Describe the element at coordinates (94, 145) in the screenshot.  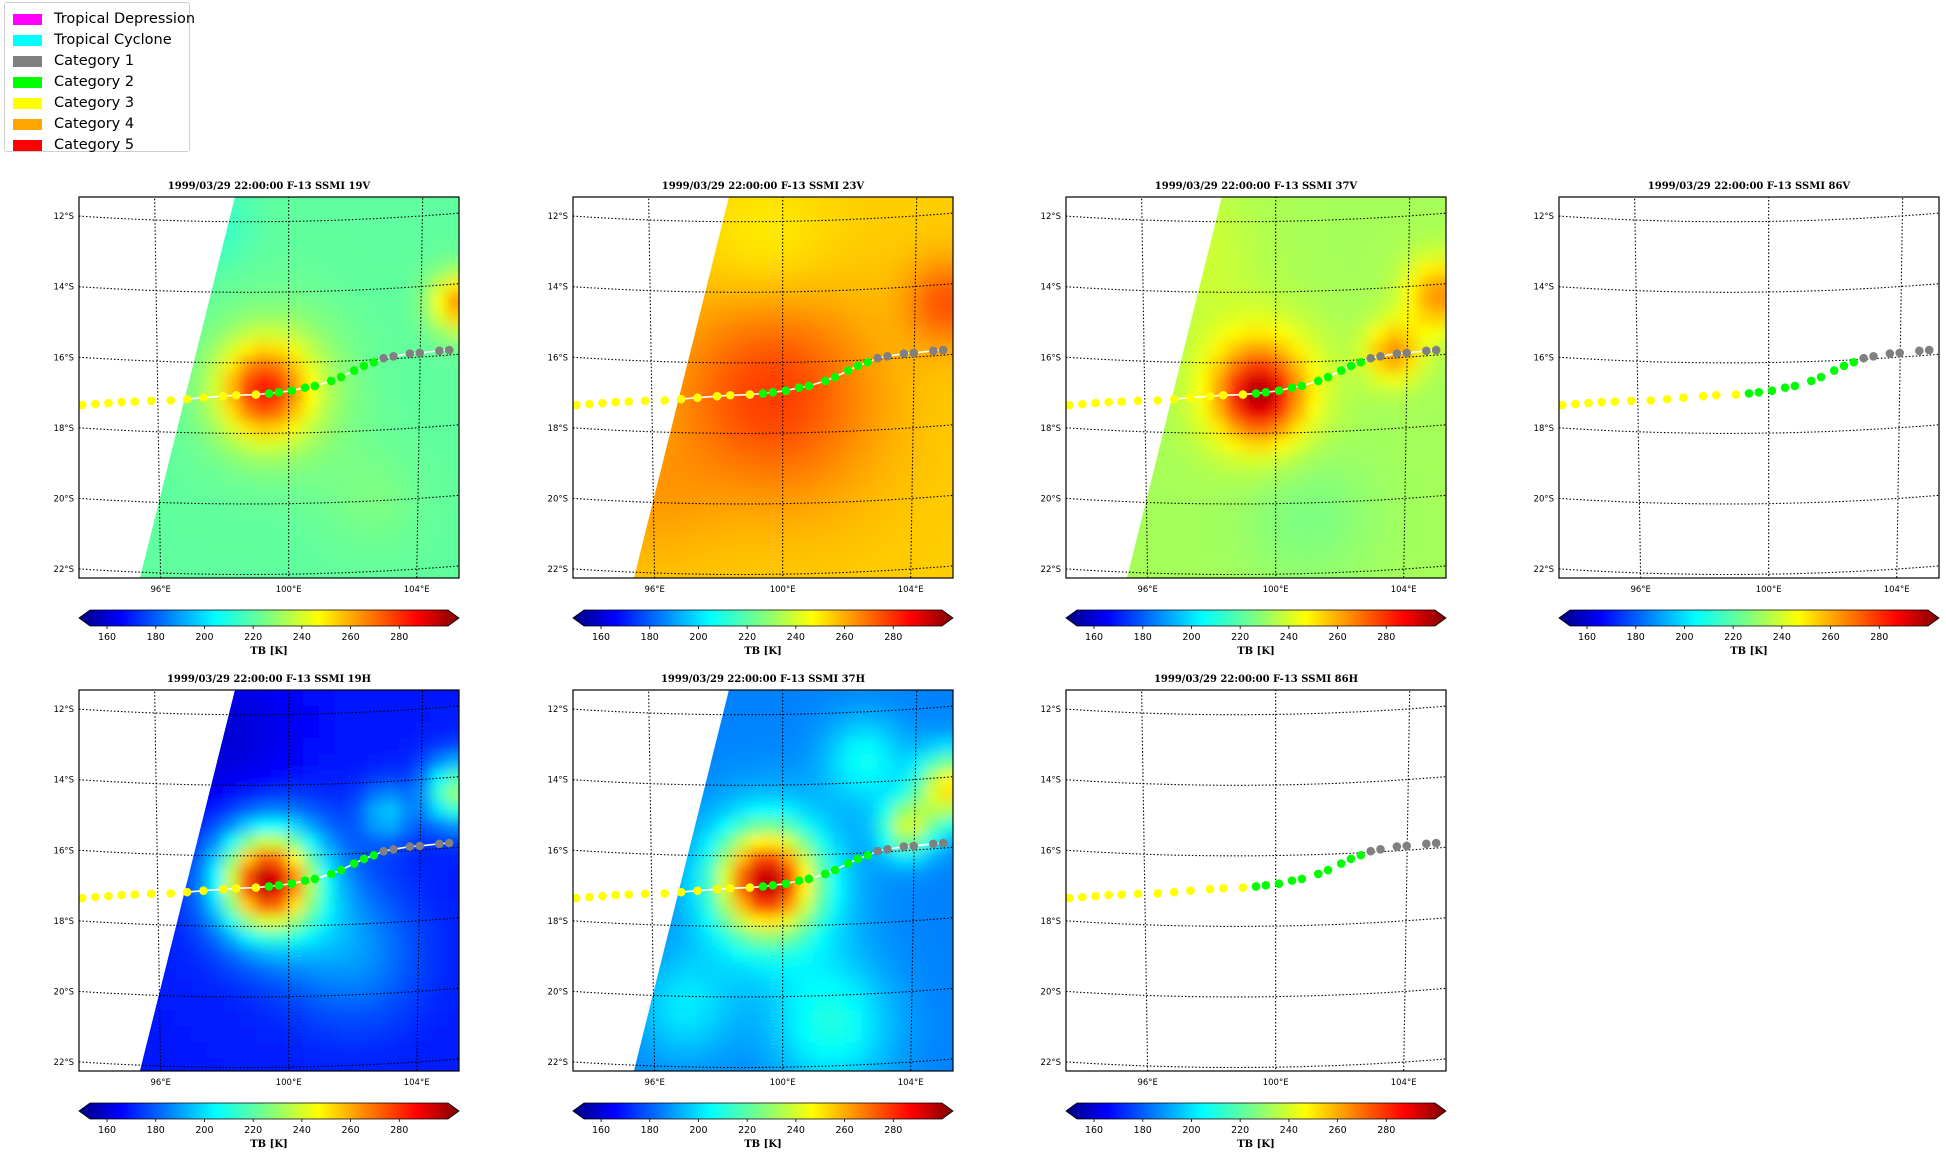
I see `legend-label: Category 5` at that location.